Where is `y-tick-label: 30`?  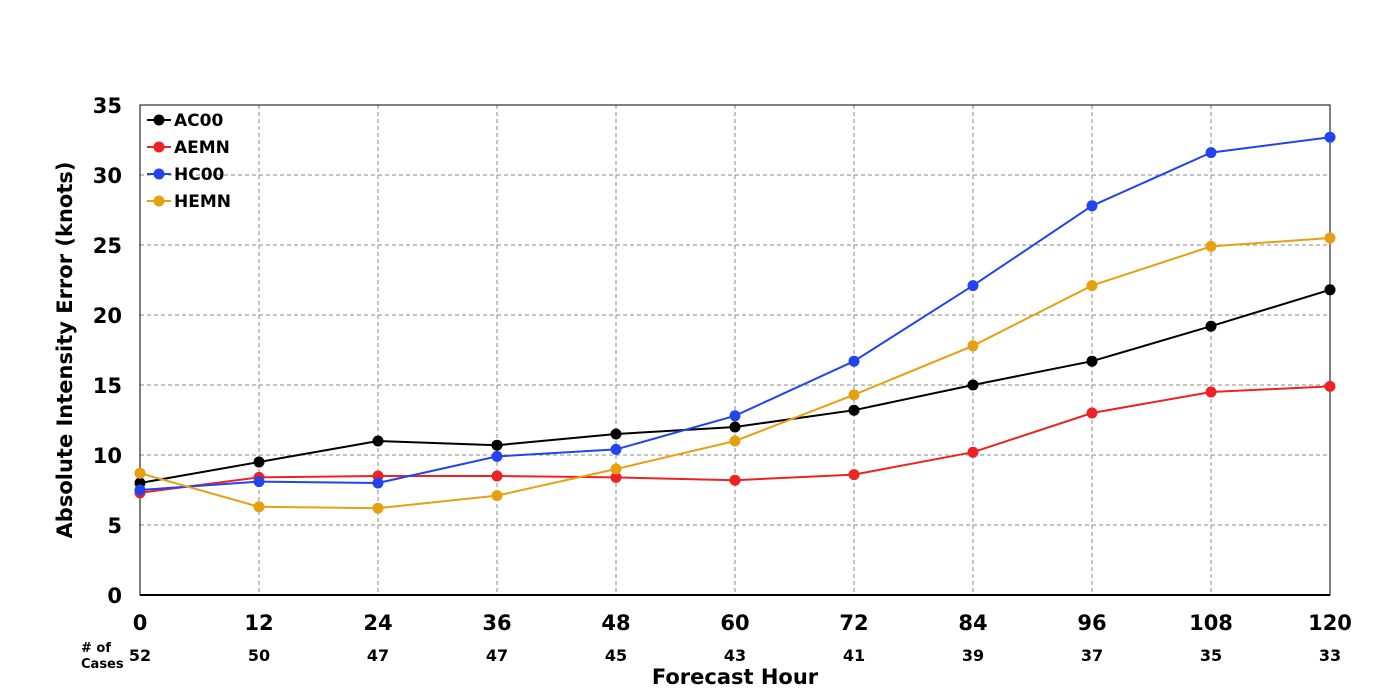
y-tick-label: 30 is located at coordinates (107, 176).